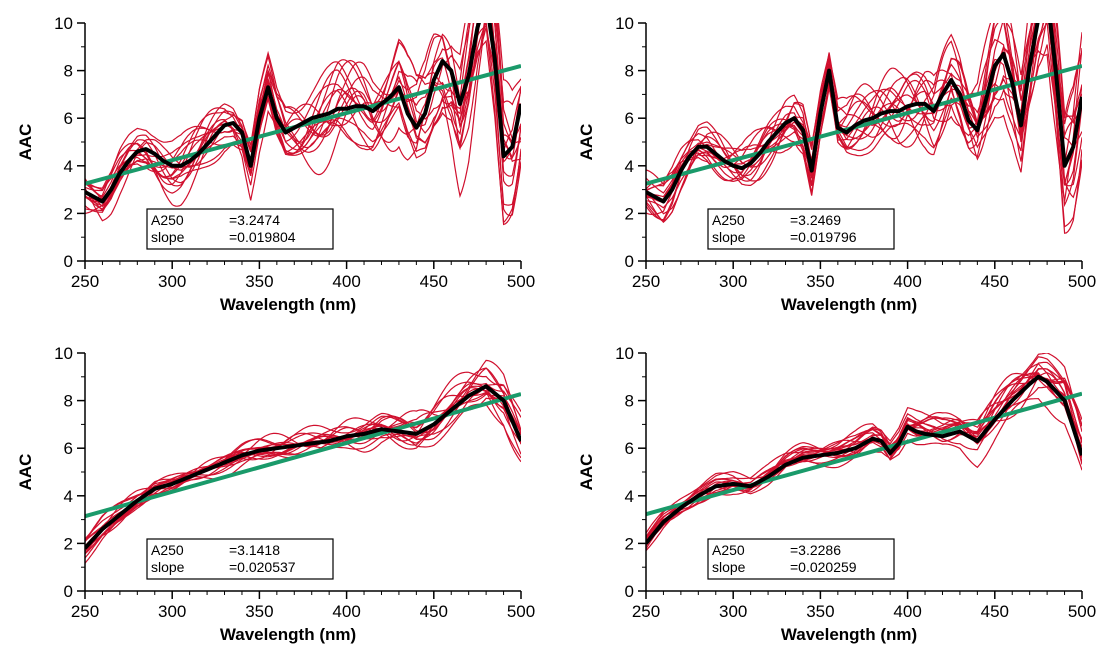  I want to click on stats-box: A250 =3.1418 slope =0.020537, so click(240, 559).